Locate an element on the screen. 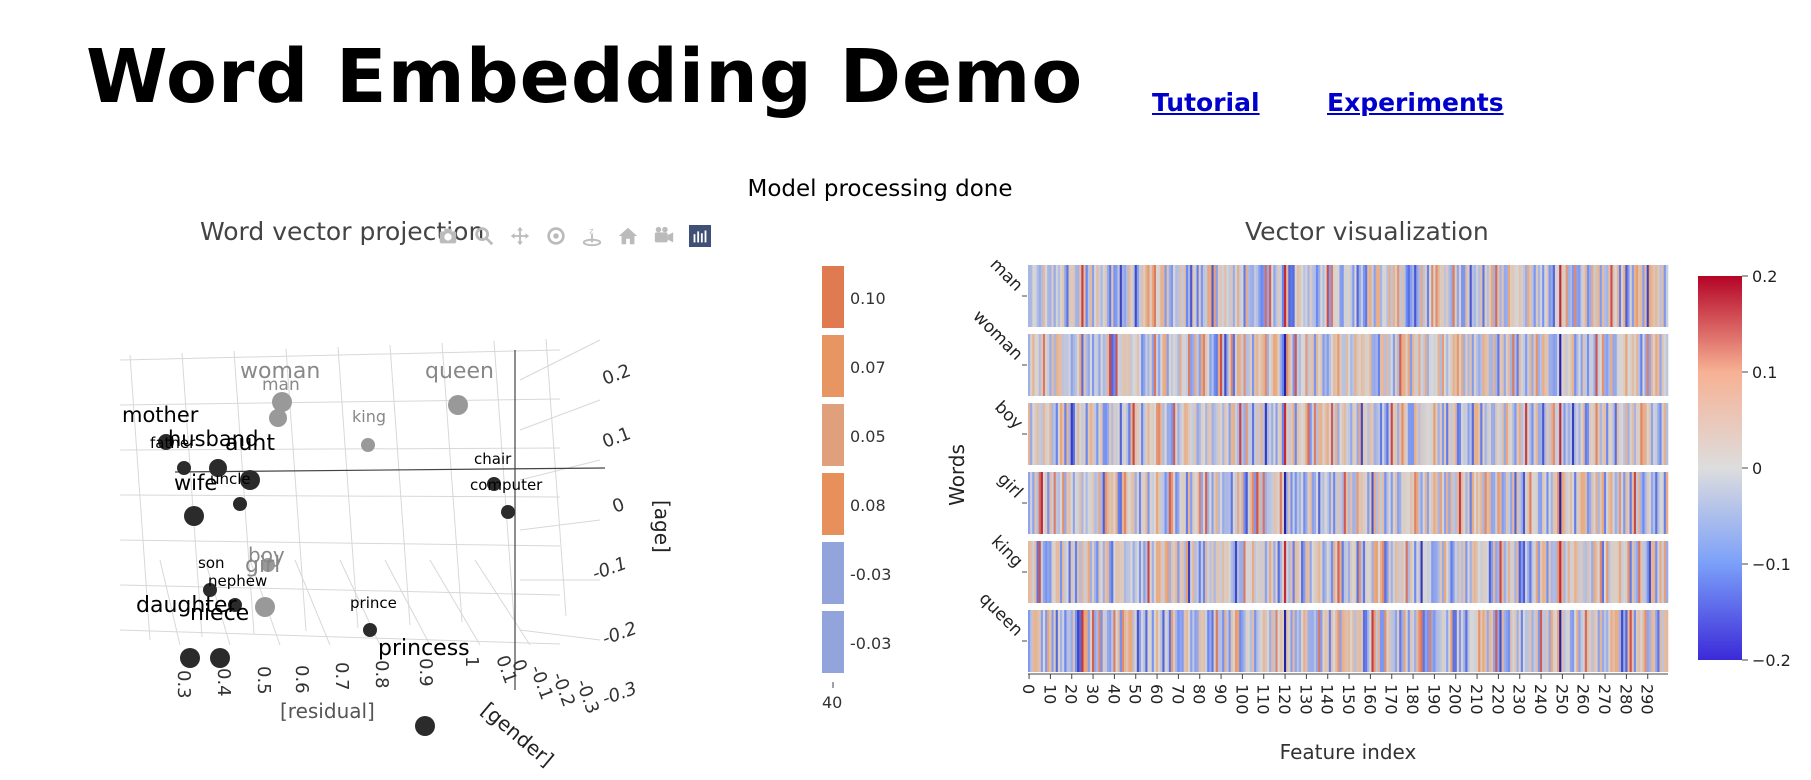 Image resolution: width=1811 pixels, height=780 pixels. word-label: husband is located at coordinates (213, 439).